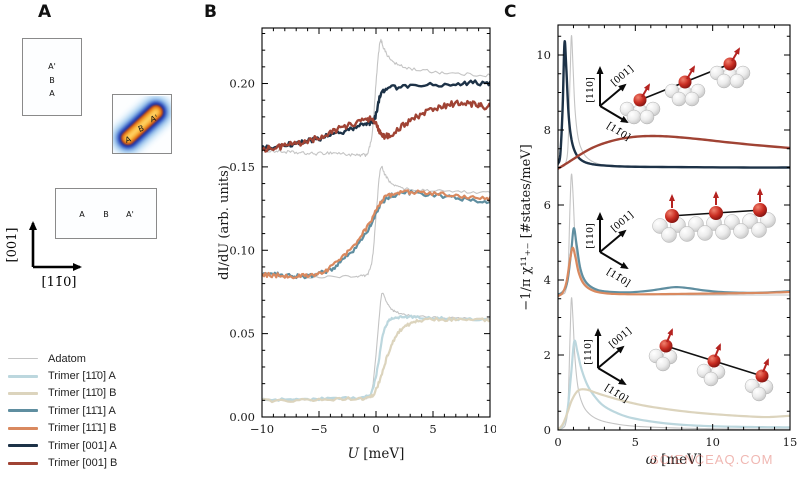 Image resolution: width=800 pixels, height=478 pixels. What do you see at coordinates (82, 428) in the screenshot?
I see `legend-label: Trimer [11̄1] B` at bounding box center [82, 428].